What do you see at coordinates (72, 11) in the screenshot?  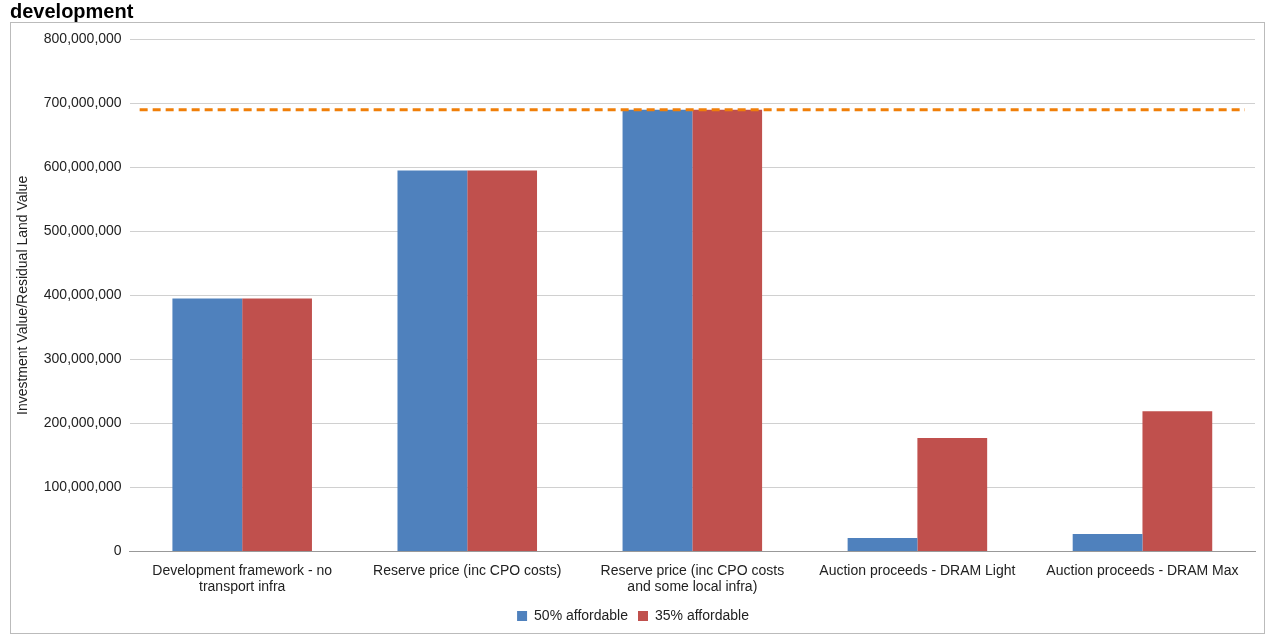 I see `chart-title: development` at bounding box center [72, 11].